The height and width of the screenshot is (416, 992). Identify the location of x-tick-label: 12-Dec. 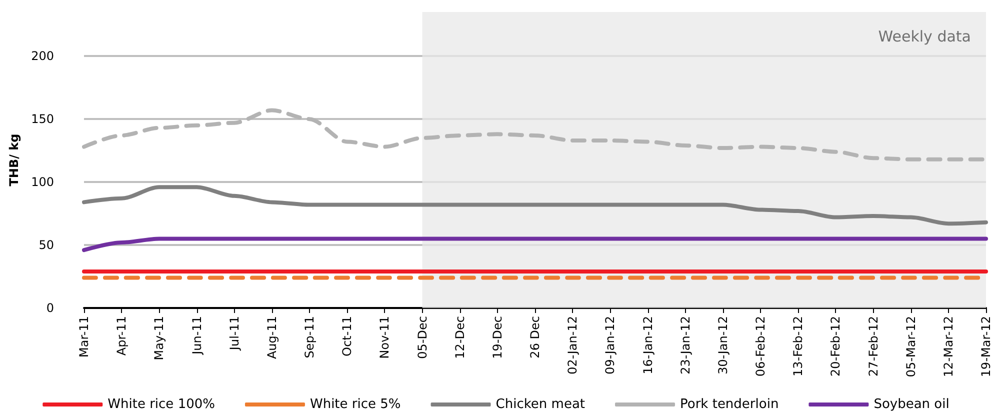
(459, 337).